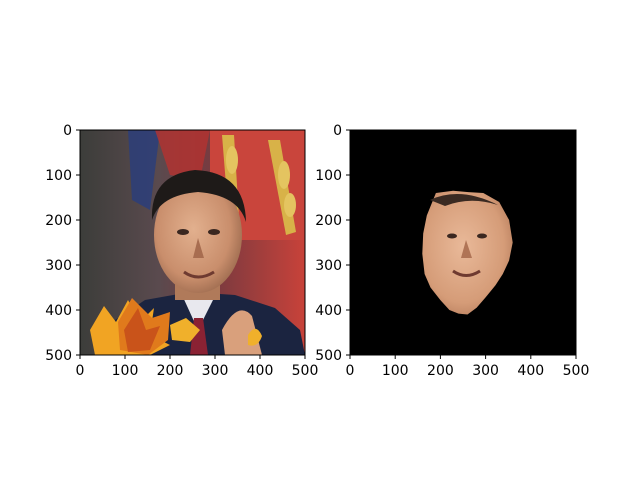 This screenshot has width=640, height=480. I want to click on left-x-tick-label-2: 200, so click(170, 371).